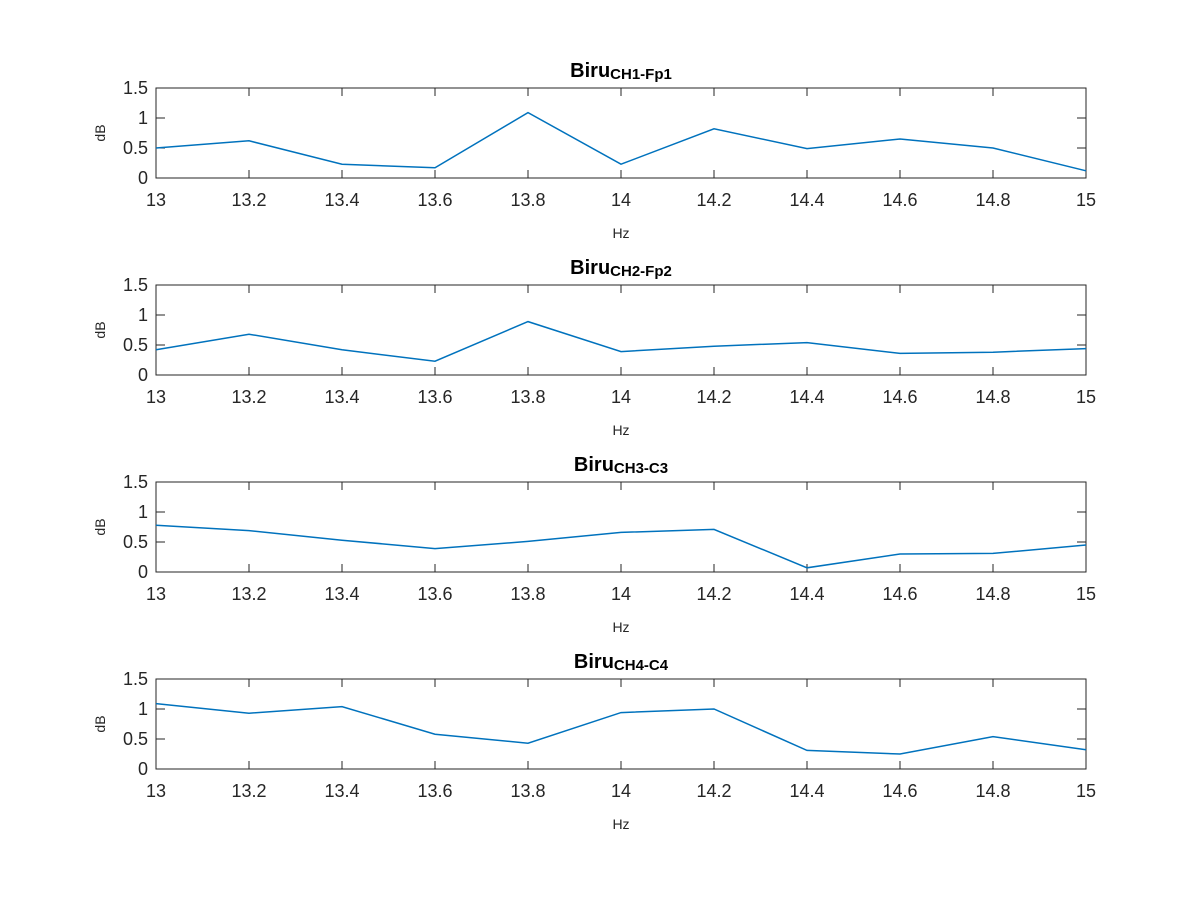 This screenshot has height=905, width=1200. What do you see at coordinates (641, 271) in the screenshot?
I see `subplot-title-subscript: CH2-Fp2` at bounding box center [641, 271].